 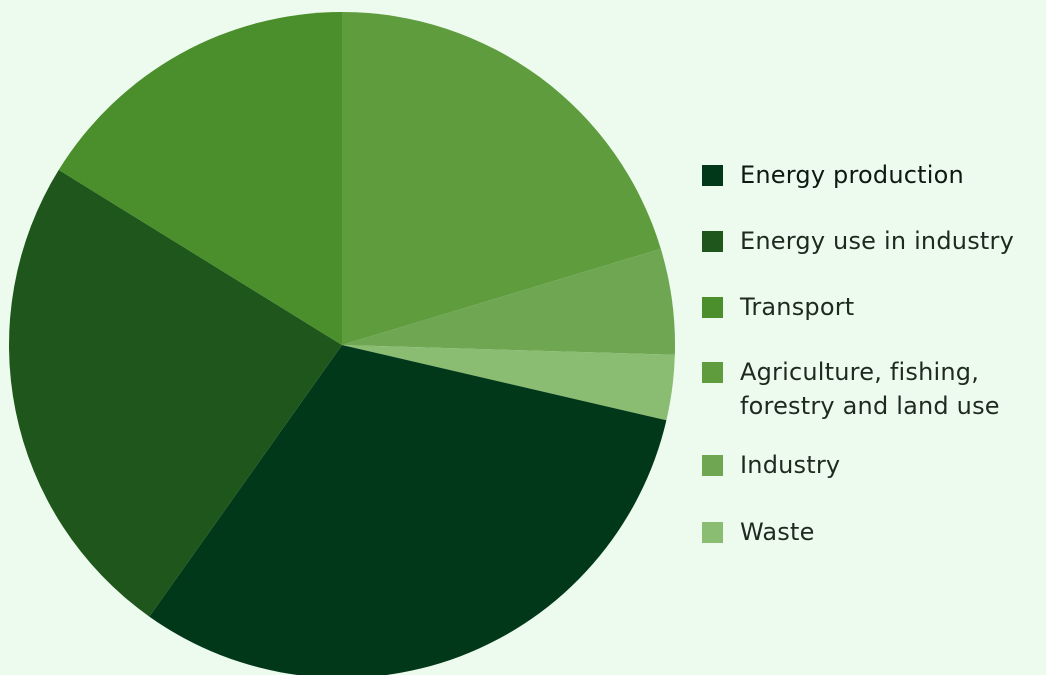 I want to click on legend-swatch-industry, so click(x=712, y=465).